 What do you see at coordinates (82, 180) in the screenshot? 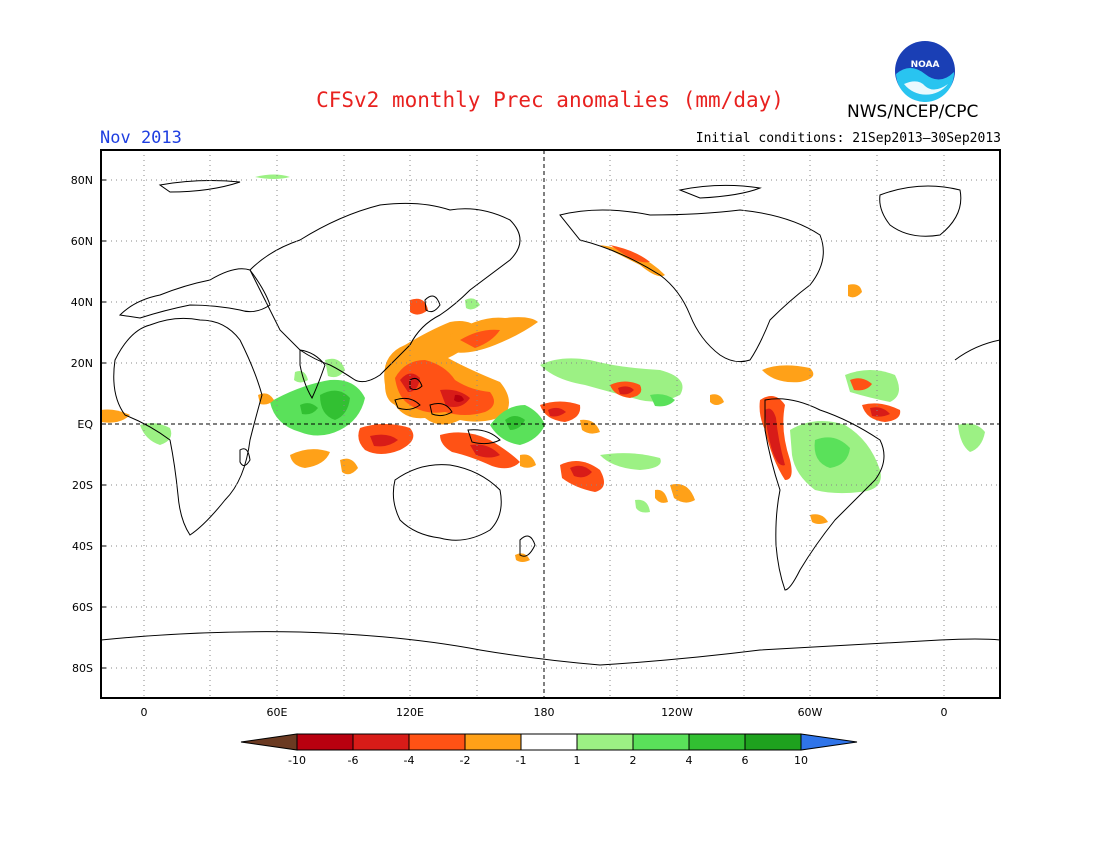
I see `lat-label: 80N` at bounding box center [82, 180].